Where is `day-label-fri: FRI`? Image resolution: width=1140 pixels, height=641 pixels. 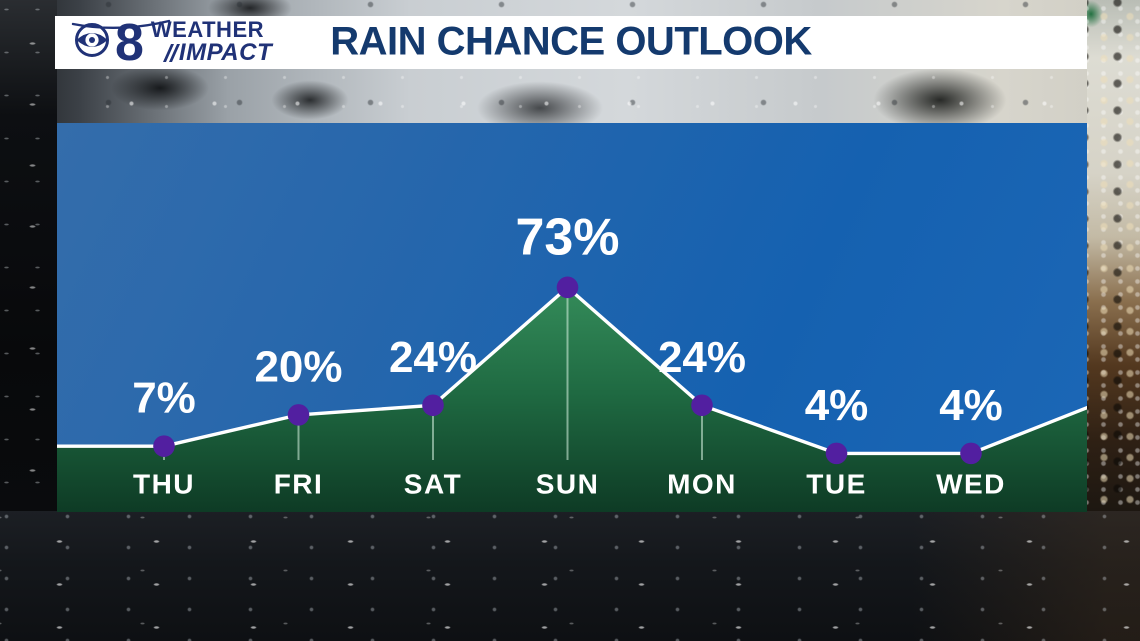 day-label-fri: FRI is located at coordinates (299, 484).